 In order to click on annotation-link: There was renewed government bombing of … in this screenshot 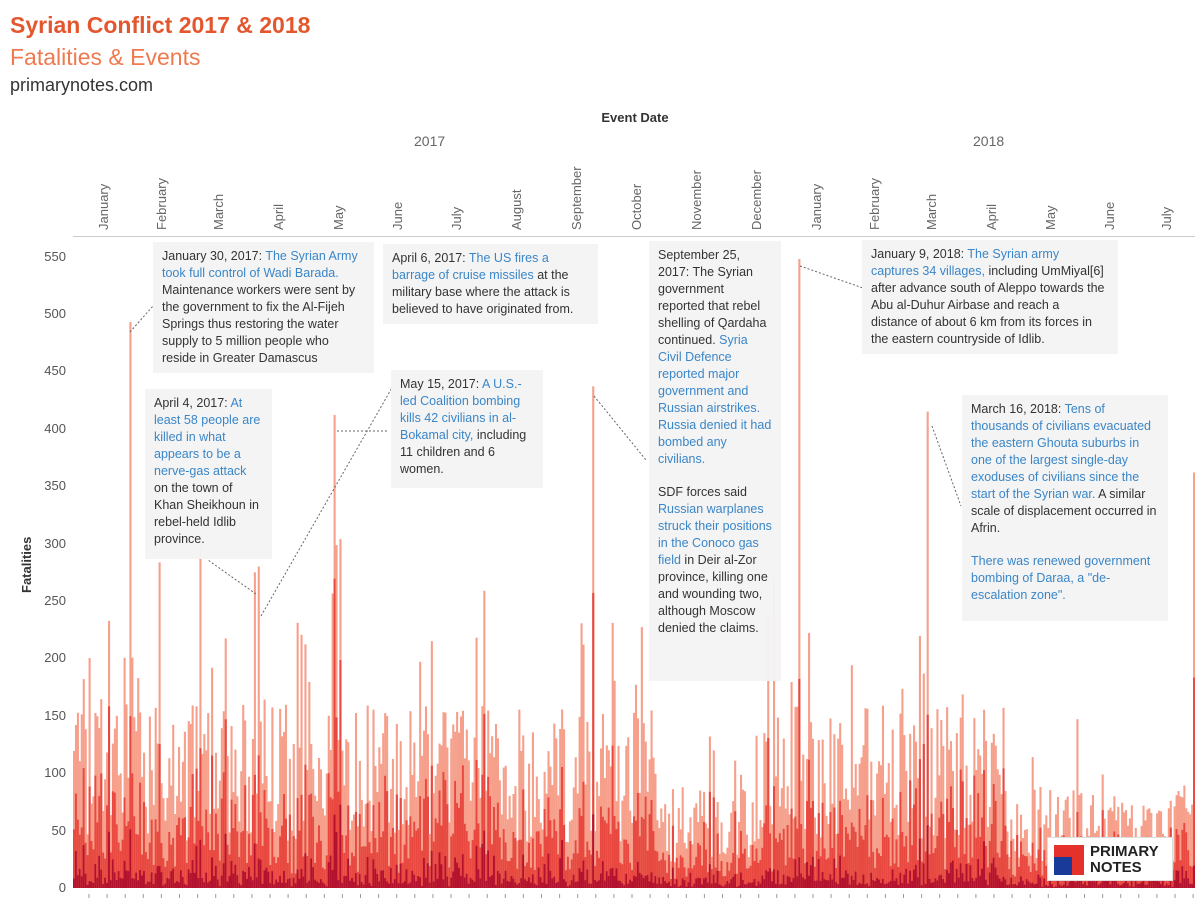, I will do `click(1061, 578)`.